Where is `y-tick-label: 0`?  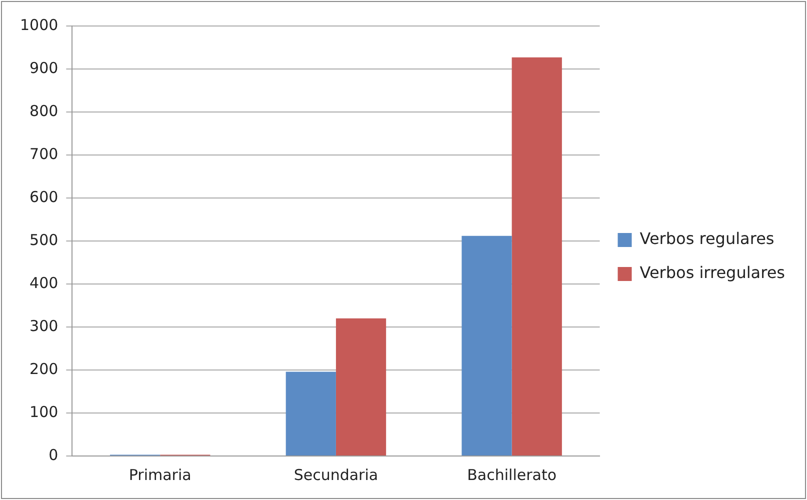 y-tick-label: 0 is located at coordinates (53, 455).